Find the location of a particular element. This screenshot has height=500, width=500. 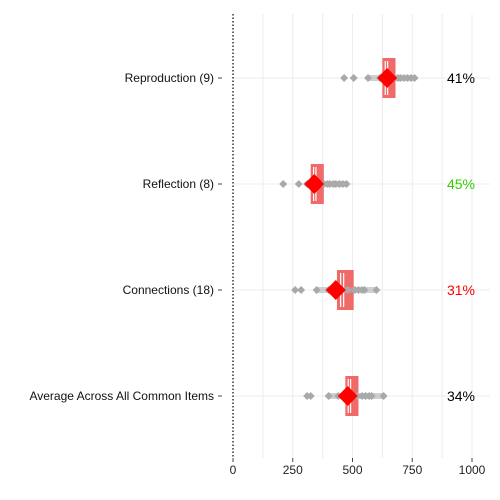

x-tick-label: 1000 is located at coordinates (472, 470).